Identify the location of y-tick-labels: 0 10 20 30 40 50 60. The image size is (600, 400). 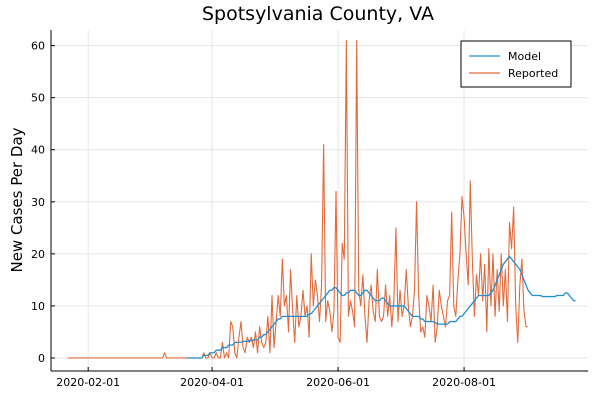
(43, 202).